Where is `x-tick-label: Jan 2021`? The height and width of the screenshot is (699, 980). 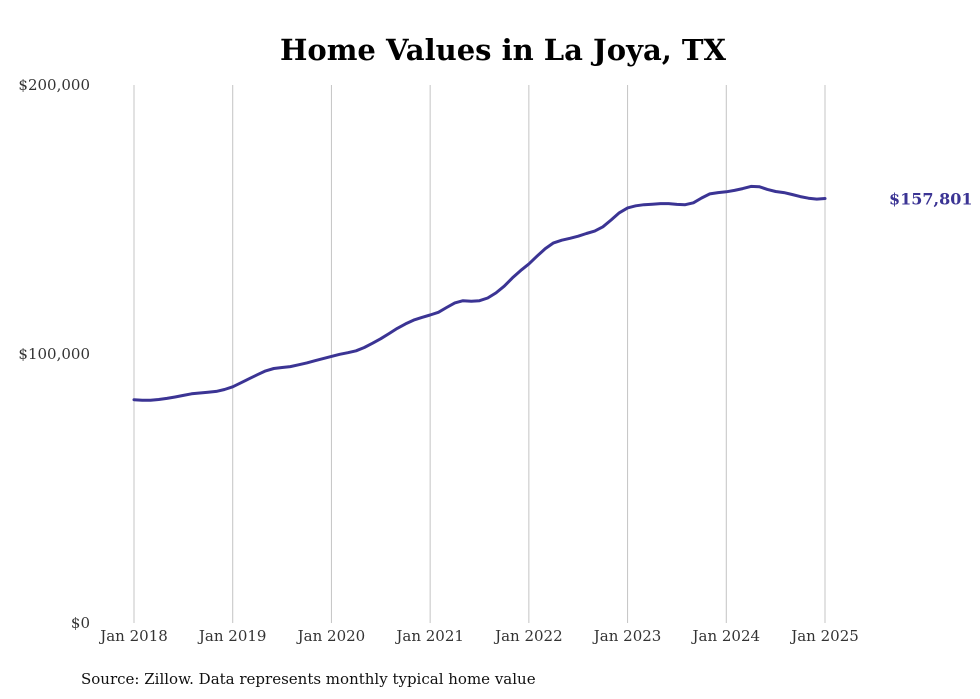 x-tick-label: Jan 2021 is located at coordinates (429, 636).